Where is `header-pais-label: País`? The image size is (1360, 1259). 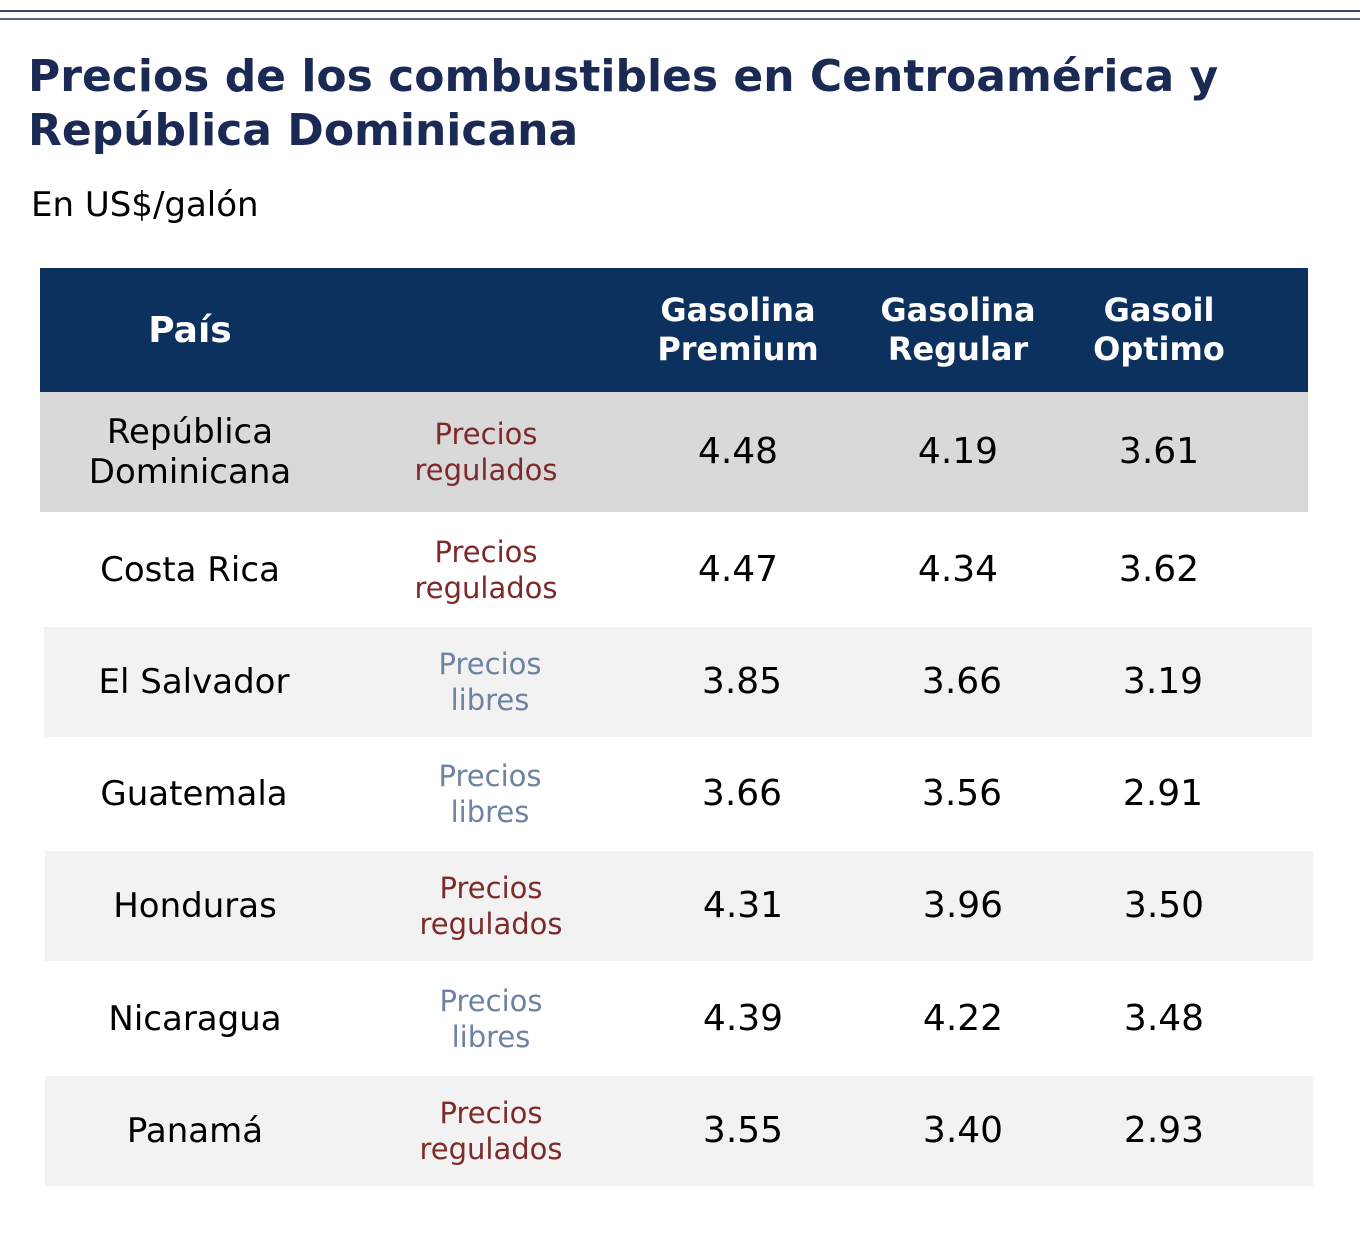
header-pais-label: País is located at coordinates (190, 330).